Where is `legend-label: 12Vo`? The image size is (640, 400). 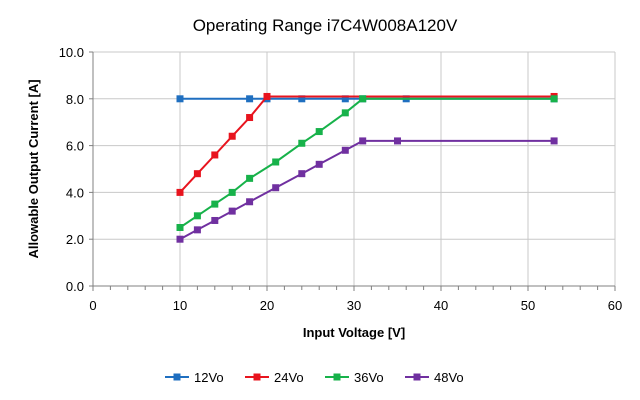
legend-label: 12Vo is located at coordinates (209, 377).